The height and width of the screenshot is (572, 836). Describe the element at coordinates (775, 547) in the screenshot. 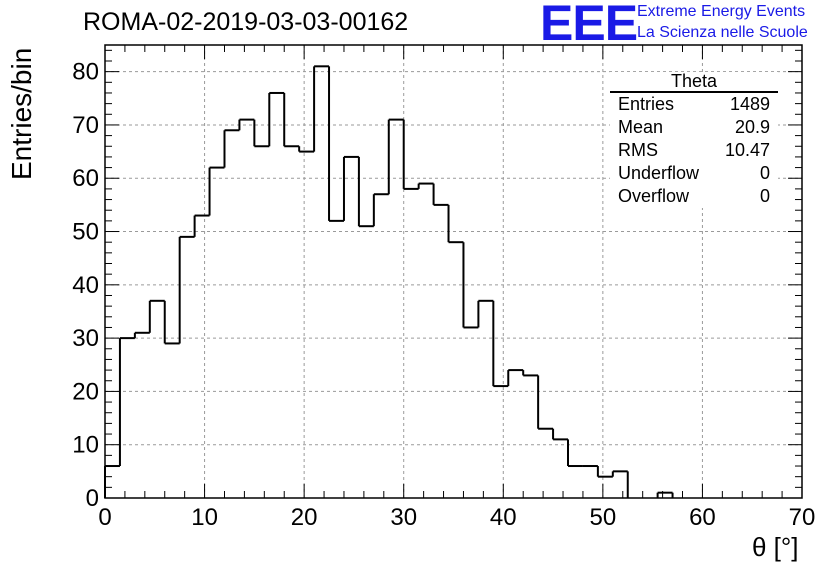

I see `x-axis-label: θ [°]` at that location.